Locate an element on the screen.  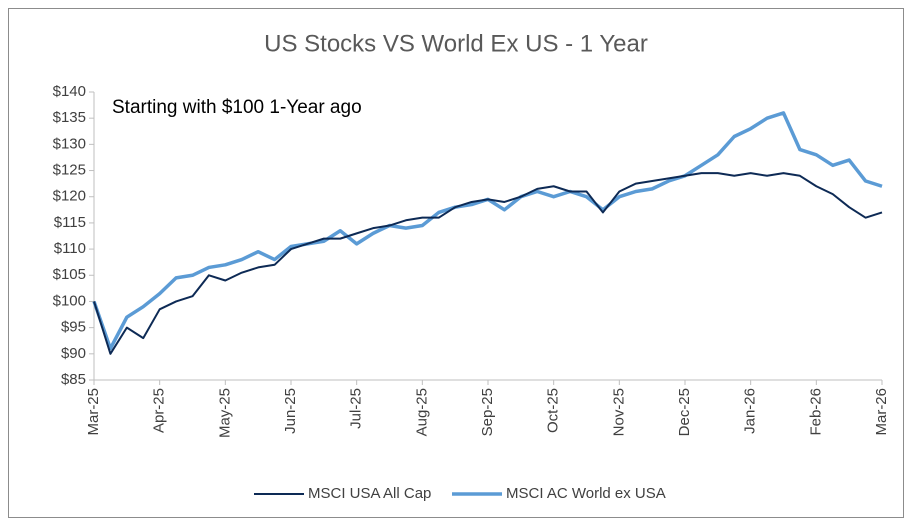
annotation: Starting with $100 1-Year ago is located at coordinates (237, 107).